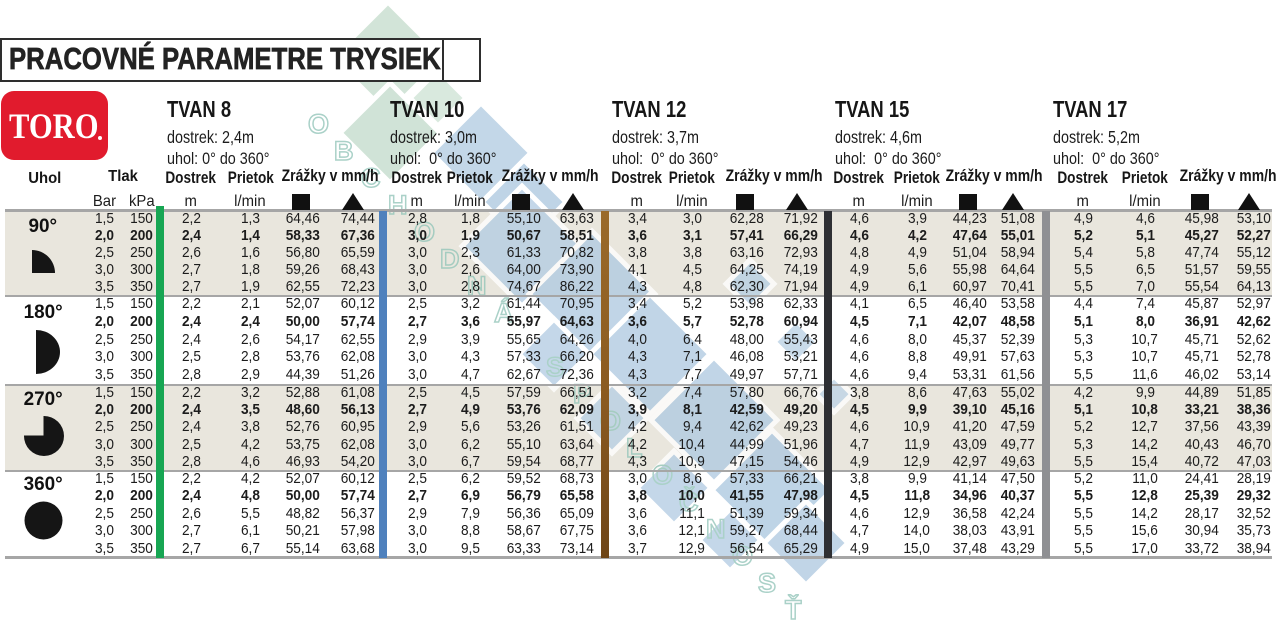 The width and height of the screenshot is (1280, 621). What do you see at coordinates (344, 151) in the screenshot?
I see `svg-text: B` at bounding box center [344, 151].